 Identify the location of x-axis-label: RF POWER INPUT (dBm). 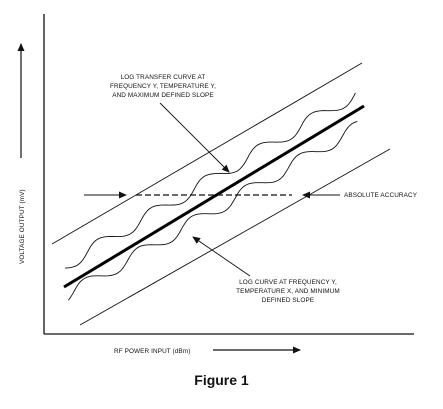
(152, 351).